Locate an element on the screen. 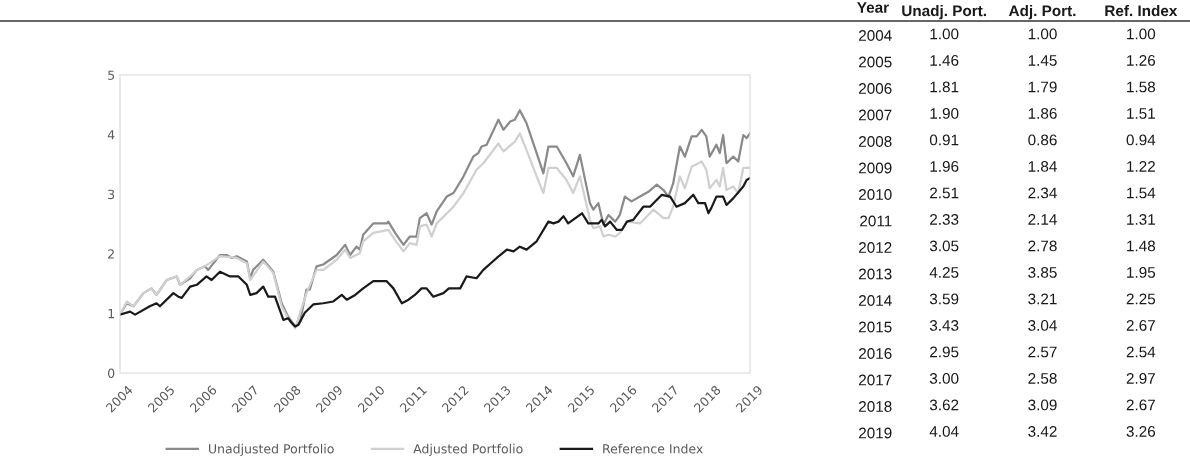 The height and width of the screenshot is (461, 1190). data-label: 1.22 is located at coordinates (1141, 166).